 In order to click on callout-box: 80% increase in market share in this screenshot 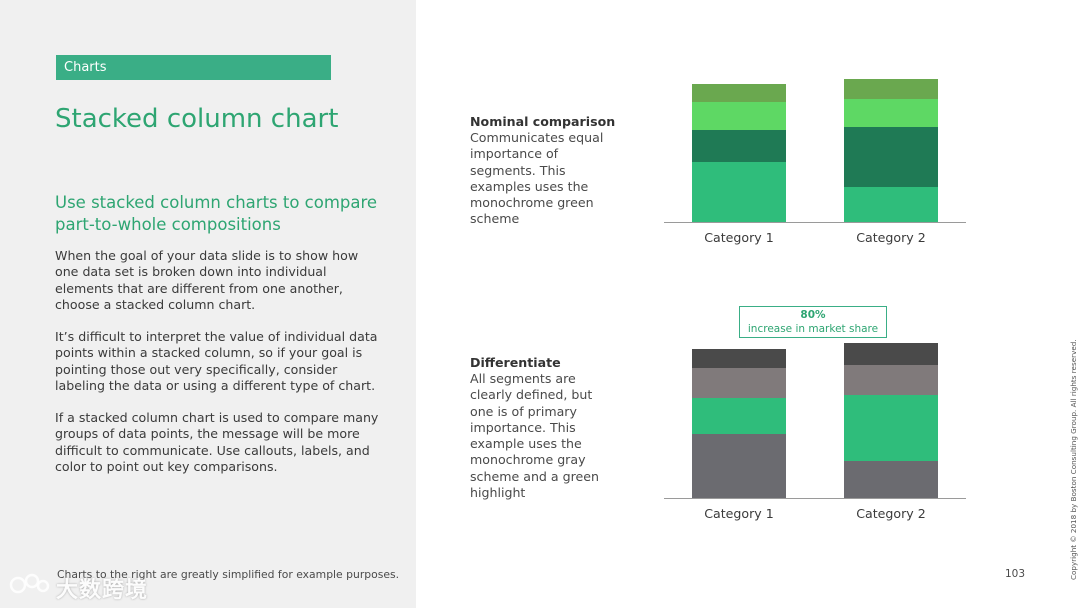, I will do `click(813, 322)`.